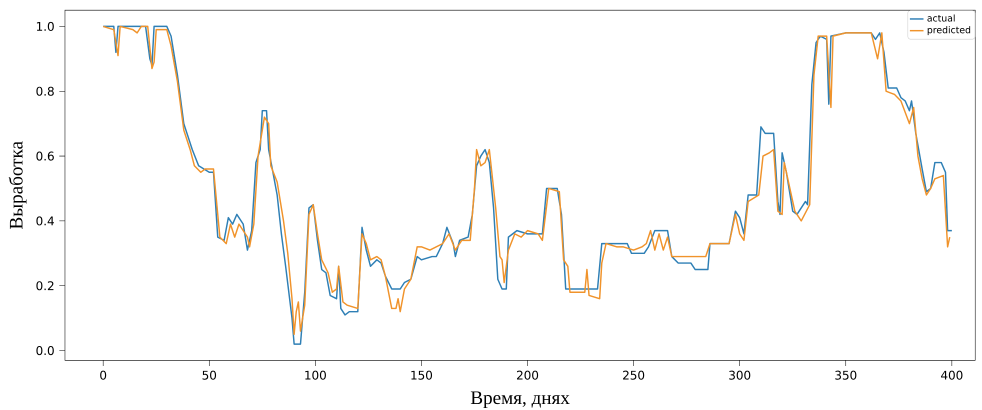  I want to click on y-tick-label: 0.6, so click(45, 156).